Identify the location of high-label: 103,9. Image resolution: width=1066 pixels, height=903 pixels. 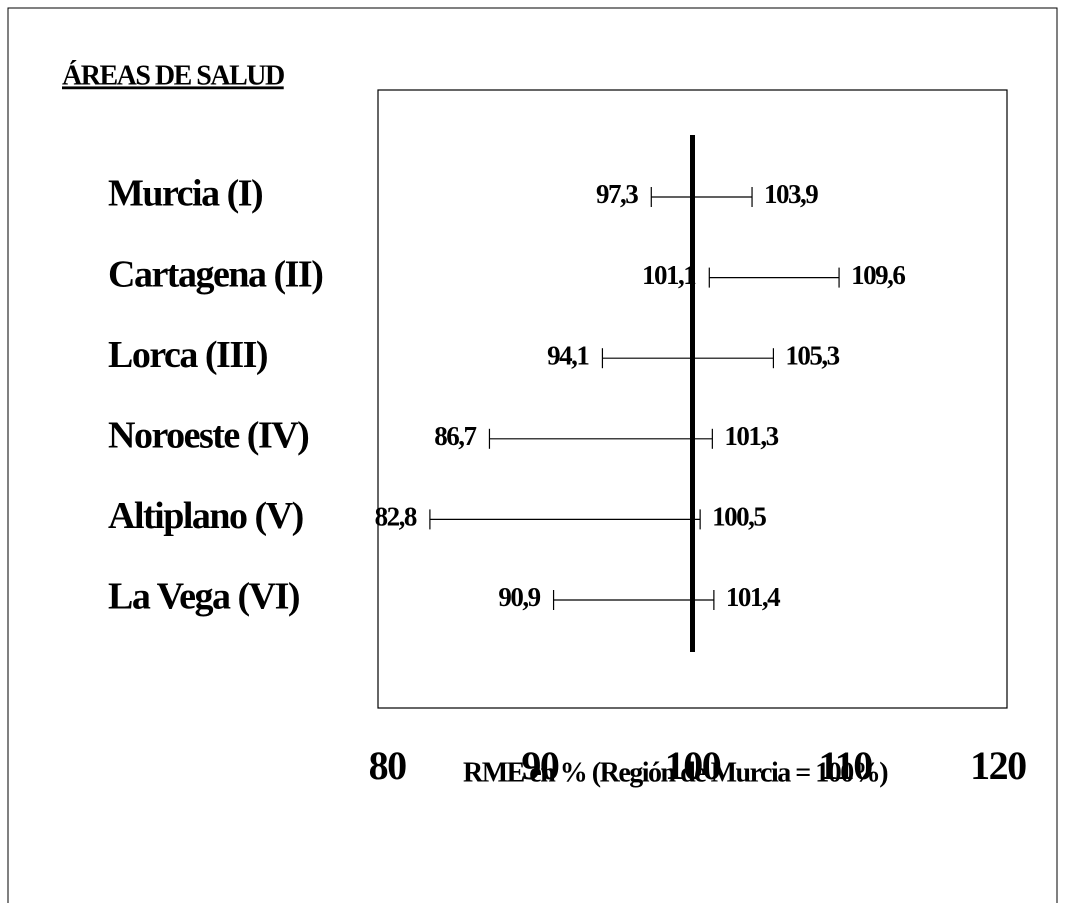
(791, 194).